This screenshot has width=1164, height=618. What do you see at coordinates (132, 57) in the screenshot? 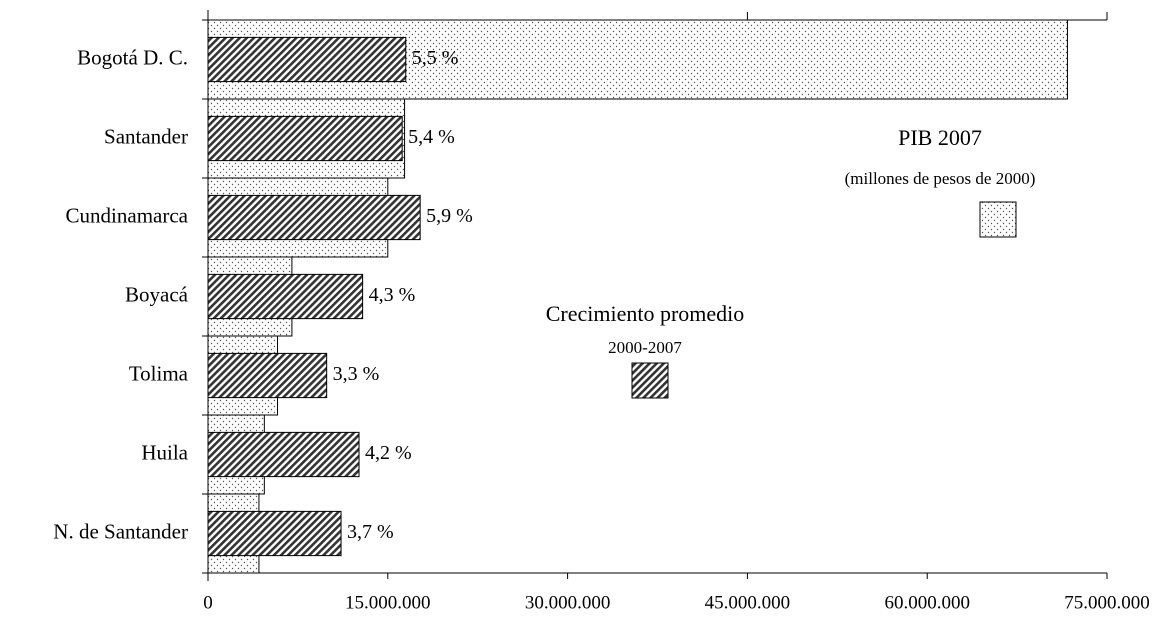
I see `y-tick-label: Bogotá D. C.` at bounding box center [132, 57].